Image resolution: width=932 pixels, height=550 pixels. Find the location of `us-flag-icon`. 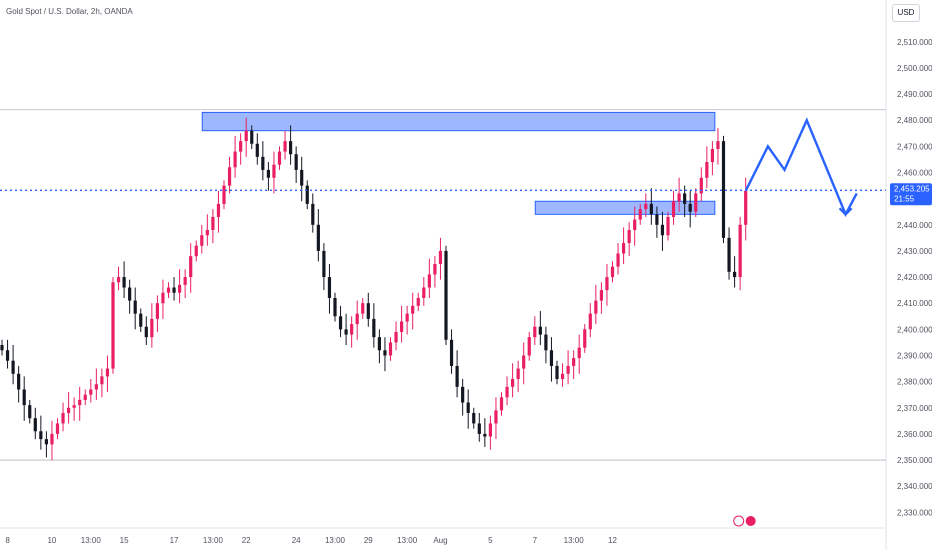

us-flag-icon is located at coordinates (750, 521).